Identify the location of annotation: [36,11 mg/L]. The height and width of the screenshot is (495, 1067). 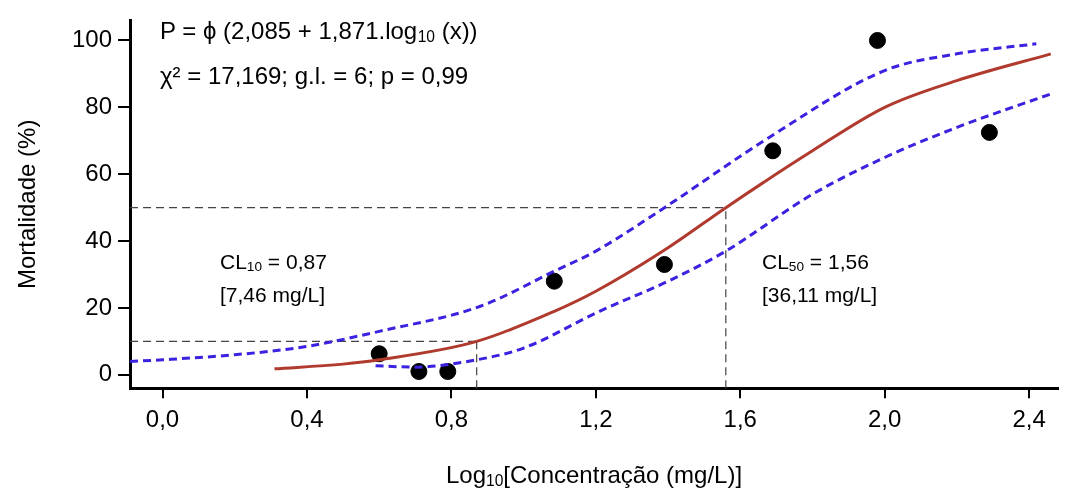
(820, 294).